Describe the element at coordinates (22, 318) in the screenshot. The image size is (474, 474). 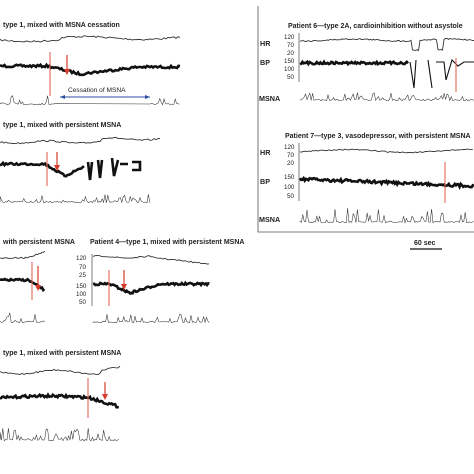
I see `panel-3-msna-trace` at that location.